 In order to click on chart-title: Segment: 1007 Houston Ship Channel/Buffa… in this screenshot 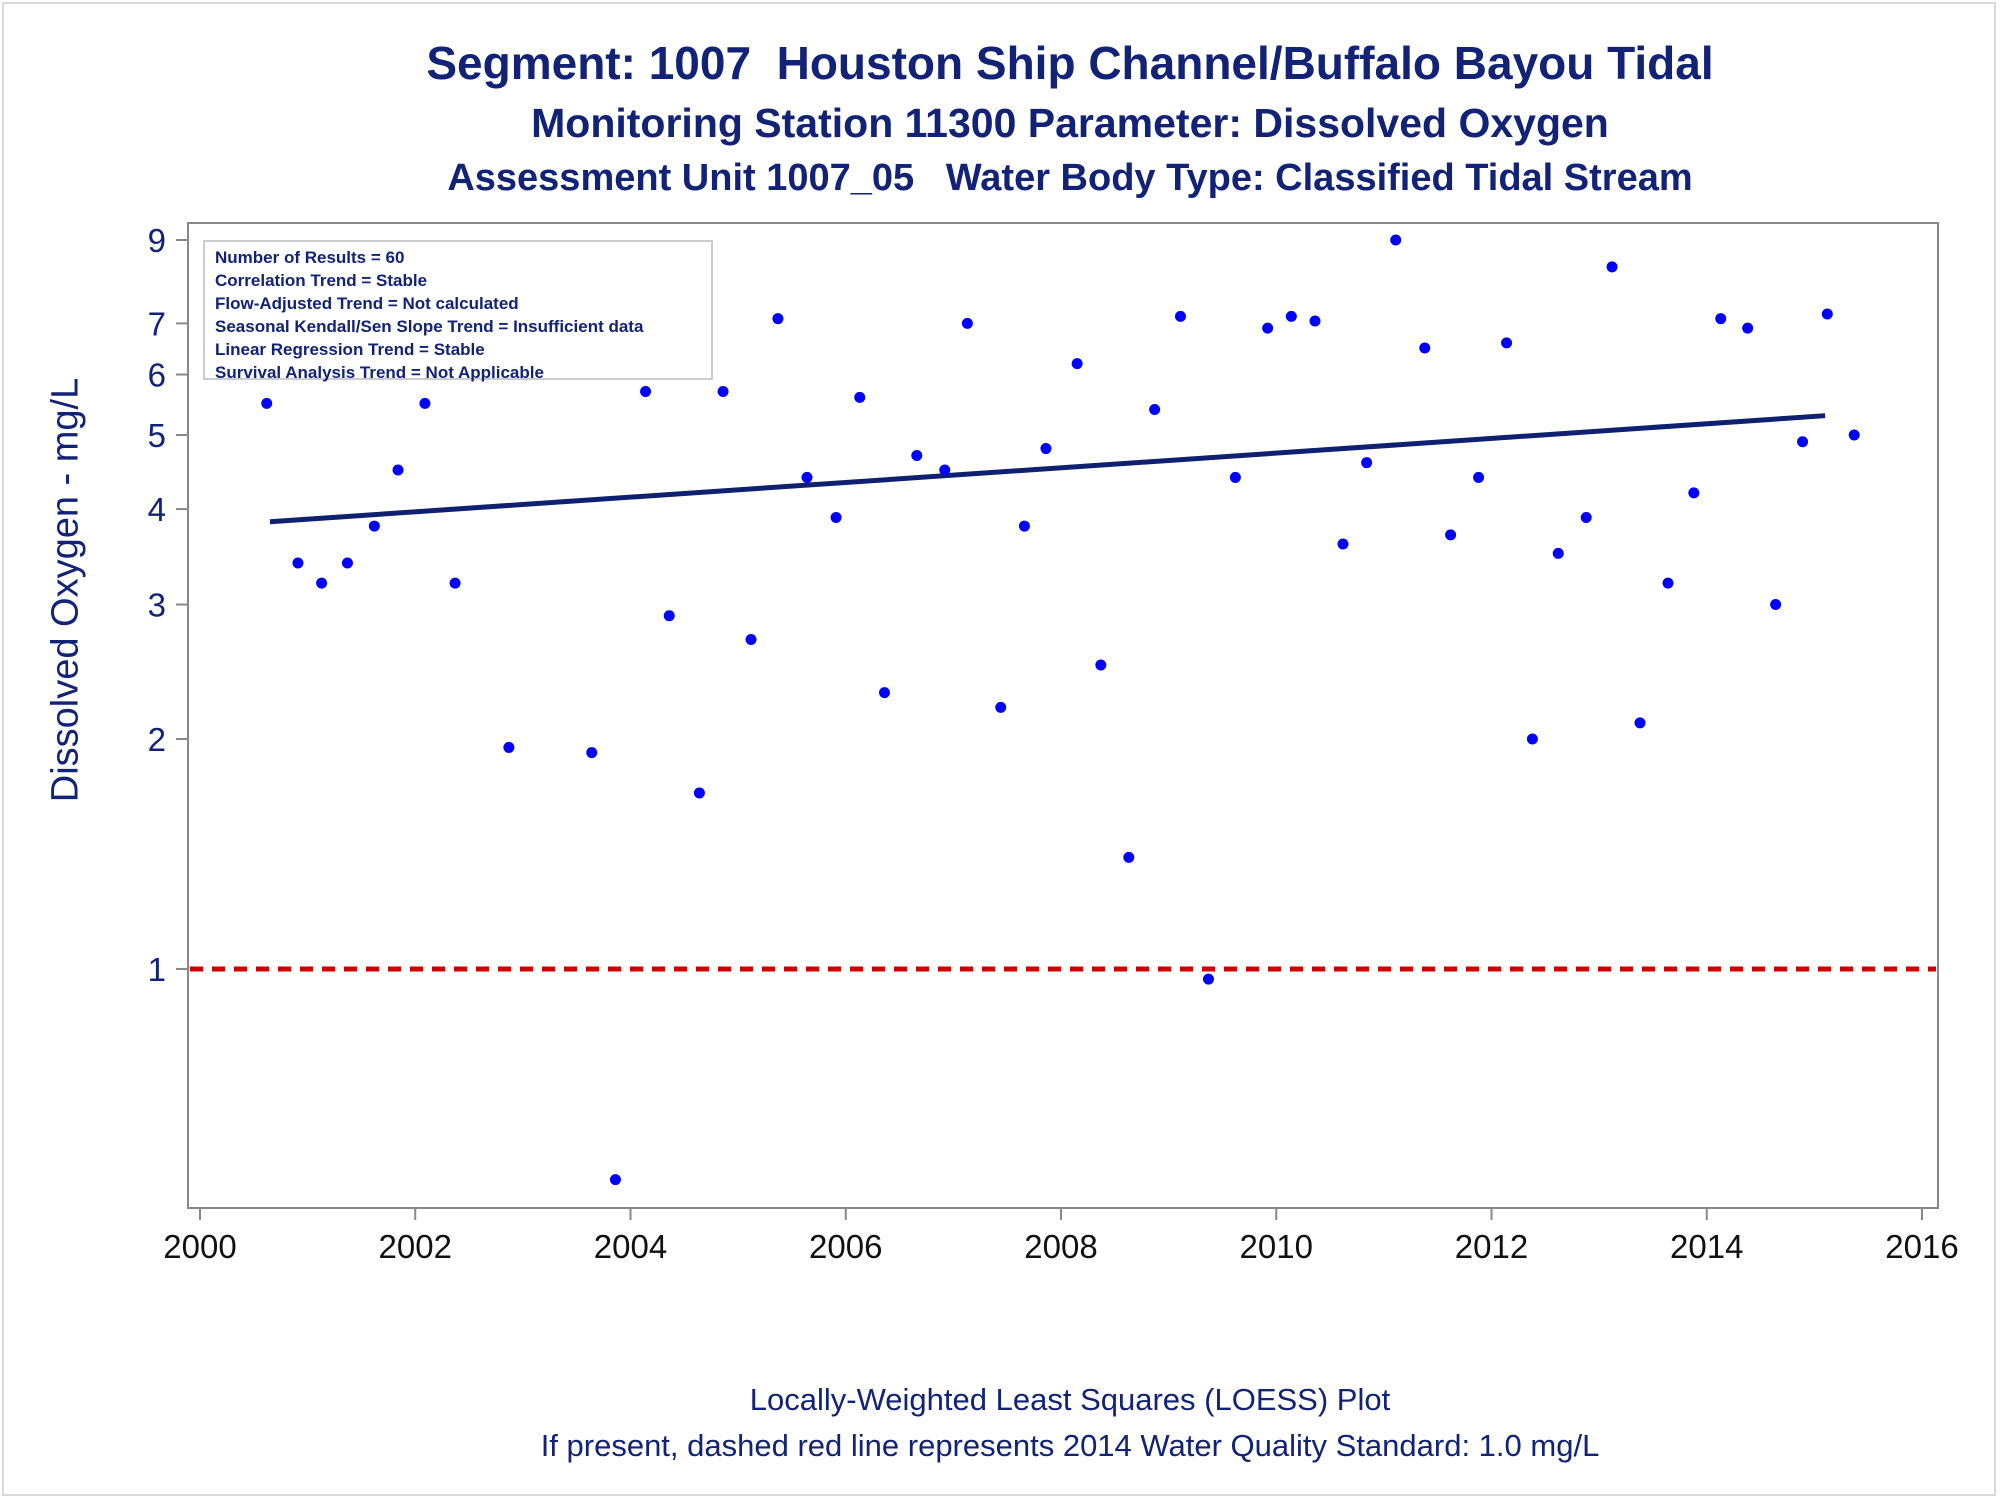, I will do `click(1070, 63)`.